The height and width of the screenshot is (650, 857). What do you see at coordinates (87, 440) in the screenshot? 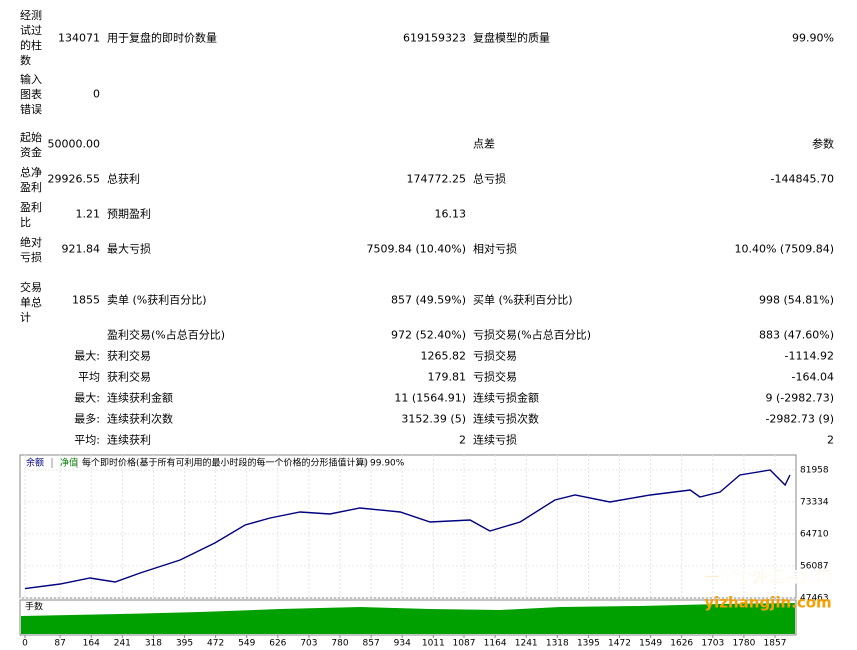
I see `field-value: 平均:` at bounding box center [87, 440].